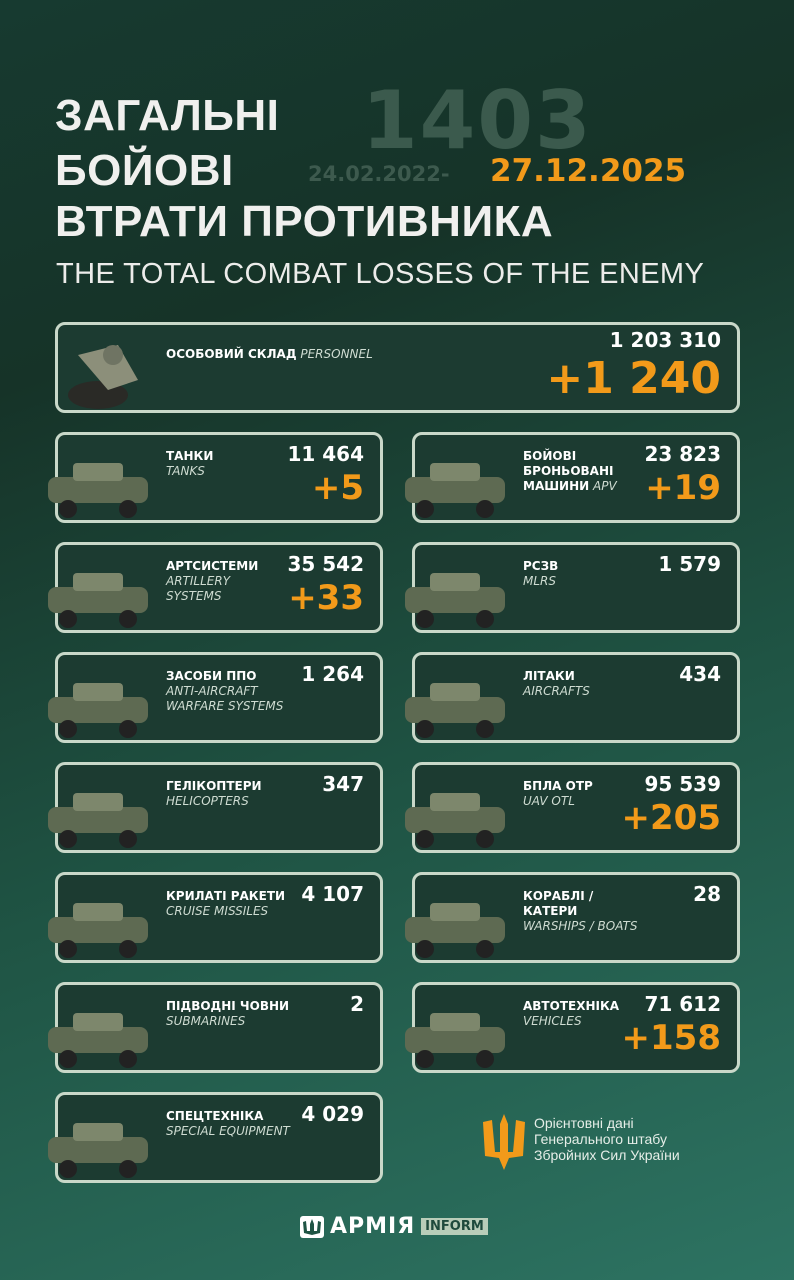 The height and width of the screenshot is (1280, 794). Describe the element at coordinates (455, 820) in the screenshot. I see `drone-image` at that location.